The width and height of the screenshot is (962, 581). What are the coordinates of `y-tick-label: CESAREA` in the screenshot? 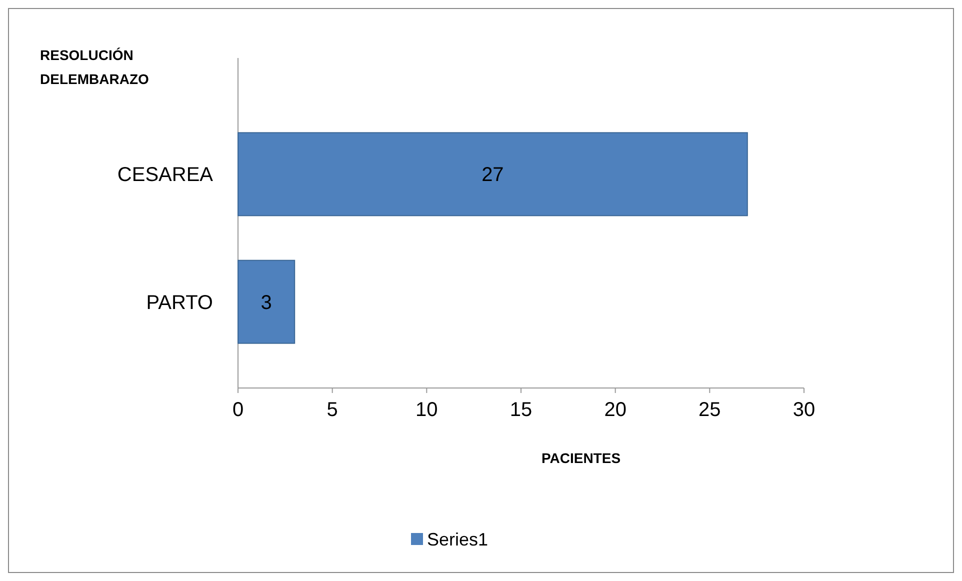 It's located at (165, 175).